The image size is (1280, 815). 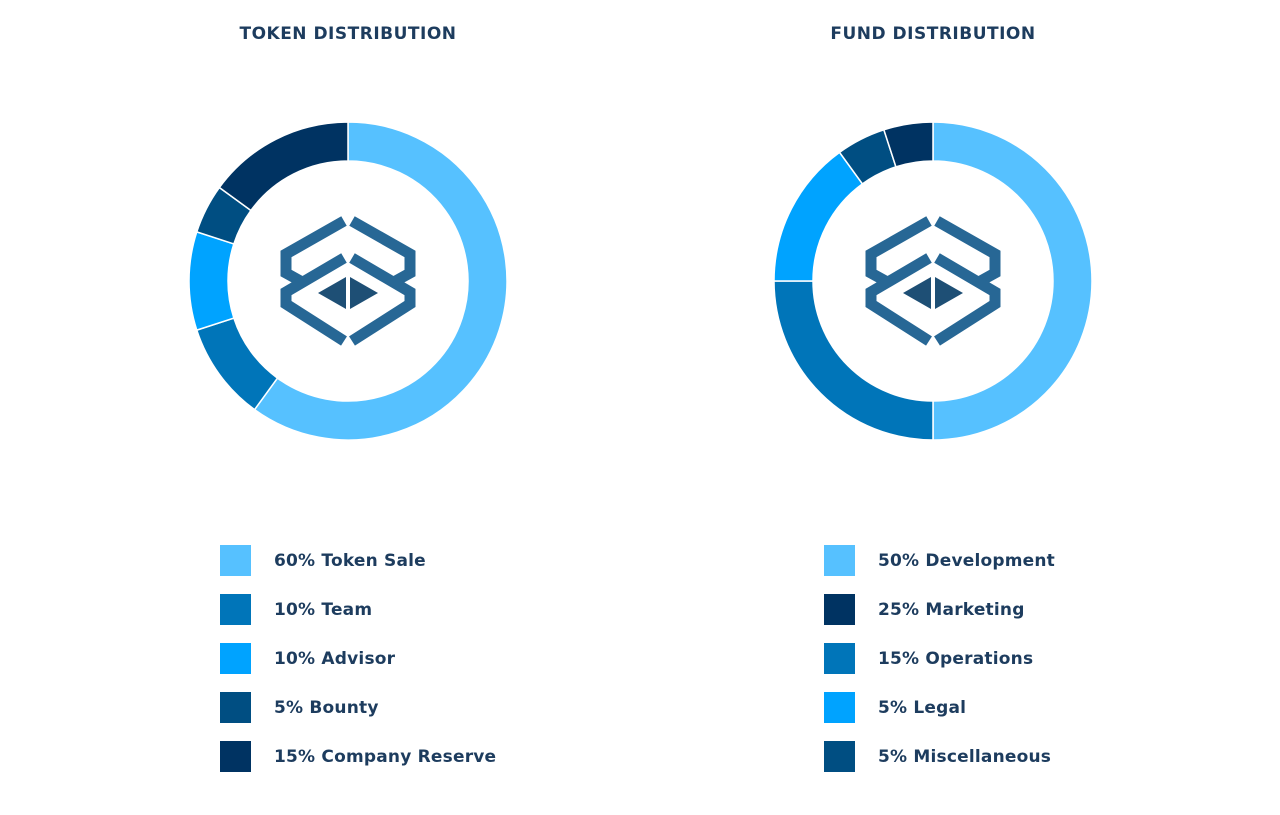 I want to click on legend-label: 60% Token Sale, so click(x=350, y=560).